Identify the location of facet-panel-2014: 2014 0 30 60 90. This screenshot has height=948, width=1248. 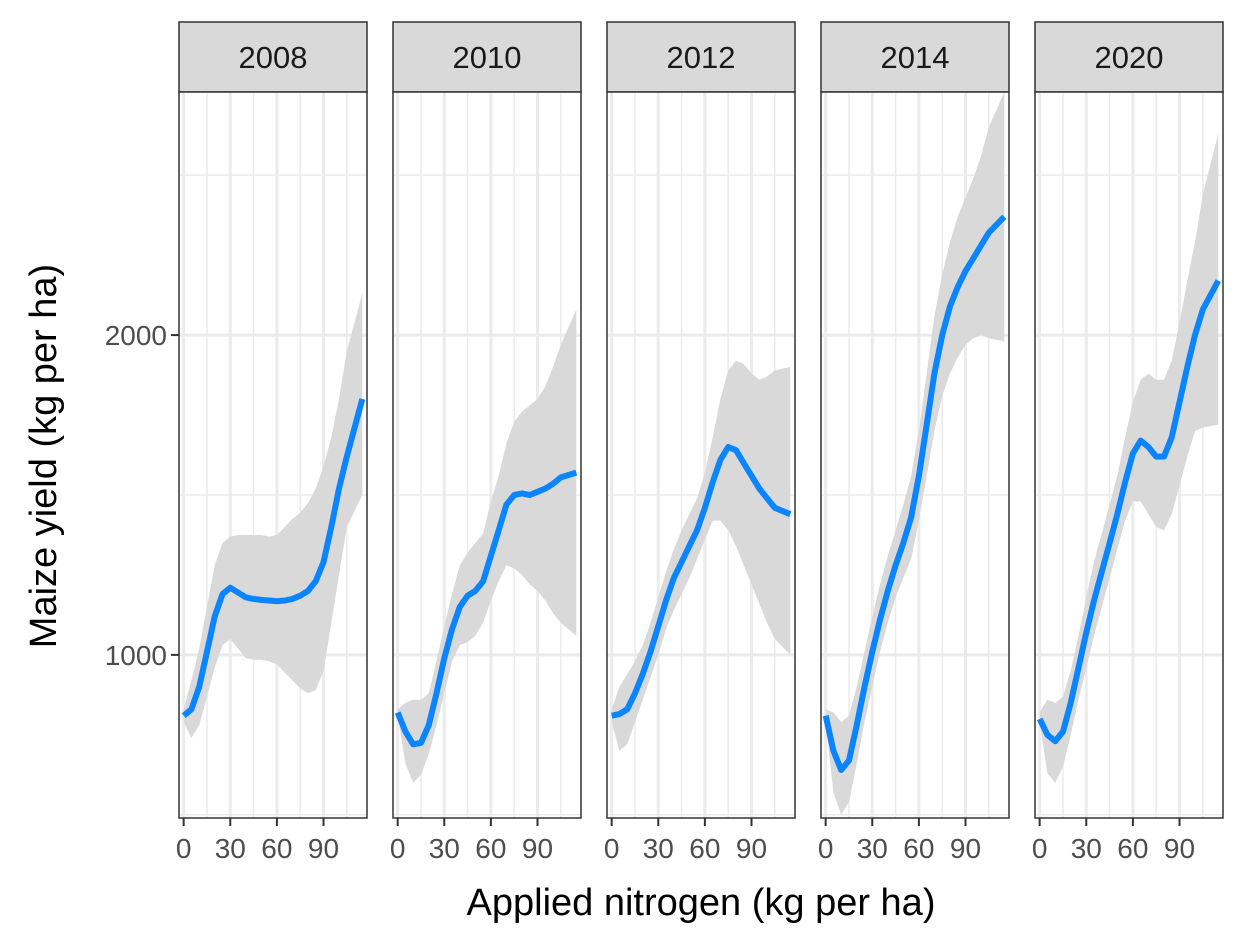
(914, 442).